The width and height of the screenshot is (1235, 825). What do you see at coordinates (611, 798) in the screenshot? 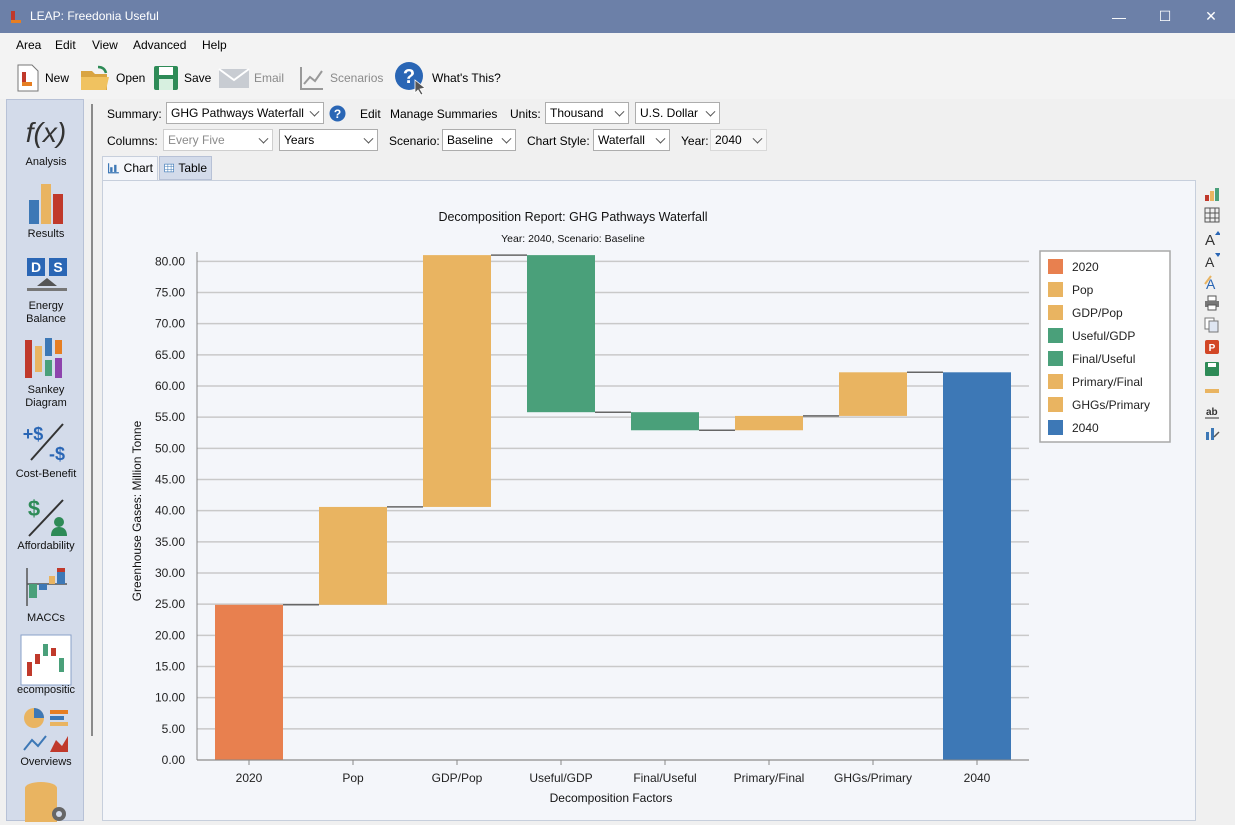
I see `x-axis-label: Decomposition Factors` at bounding box center [611, 798].